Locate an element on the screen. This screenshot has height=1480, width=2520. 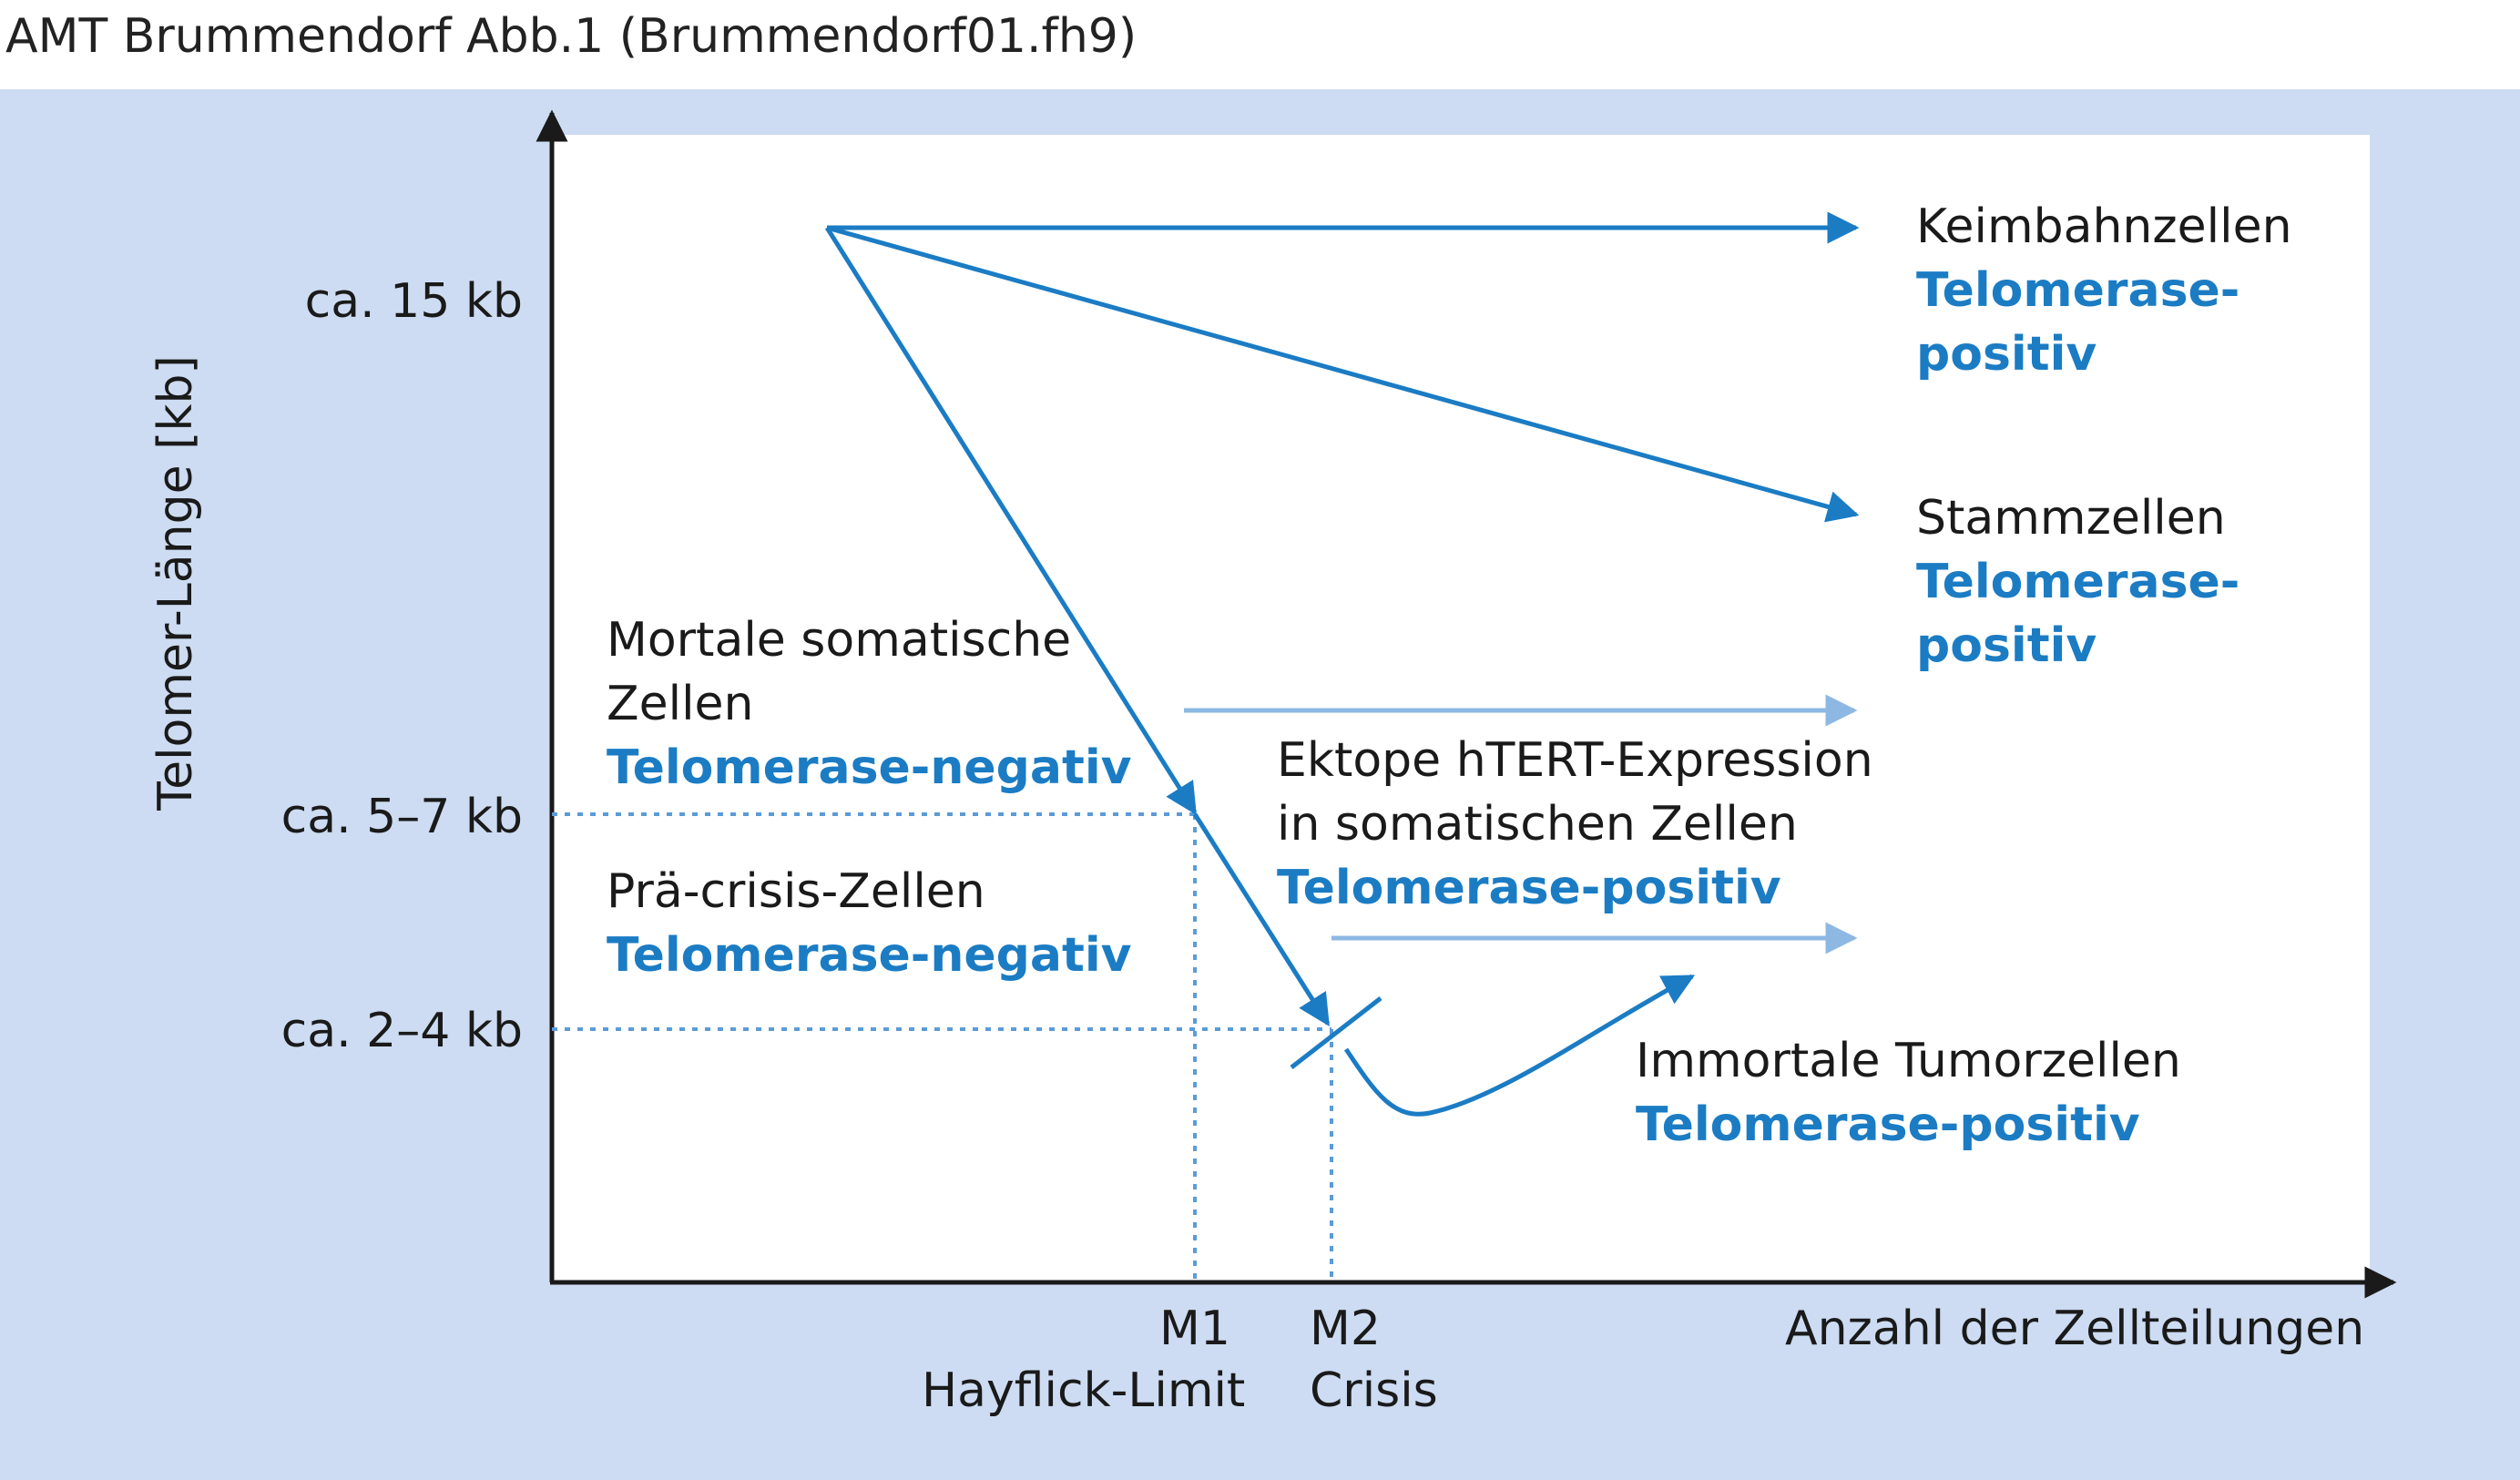
y-tick-2-4kb: ca. 2–4 kb is located at coordinates (402, 1031).